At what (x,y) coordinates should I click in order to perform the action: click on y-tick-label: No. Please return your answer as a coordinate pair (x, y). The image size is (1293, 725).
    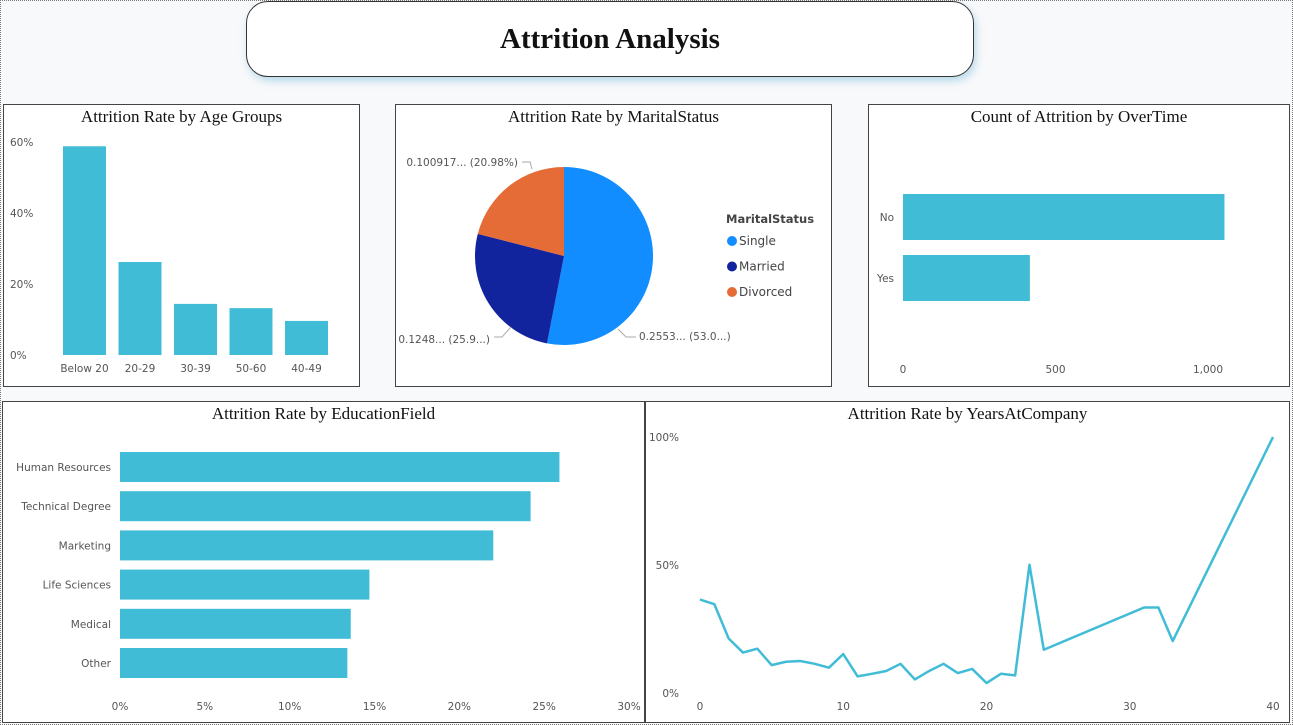
    Looking at the image, I should click on (887, 218).